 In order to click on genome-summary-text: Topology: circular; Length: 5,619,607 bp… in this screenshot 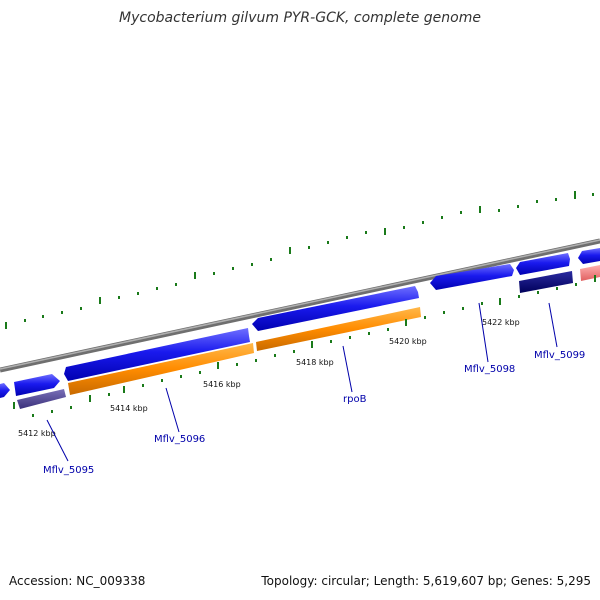, I will do `click(426, 581)`.